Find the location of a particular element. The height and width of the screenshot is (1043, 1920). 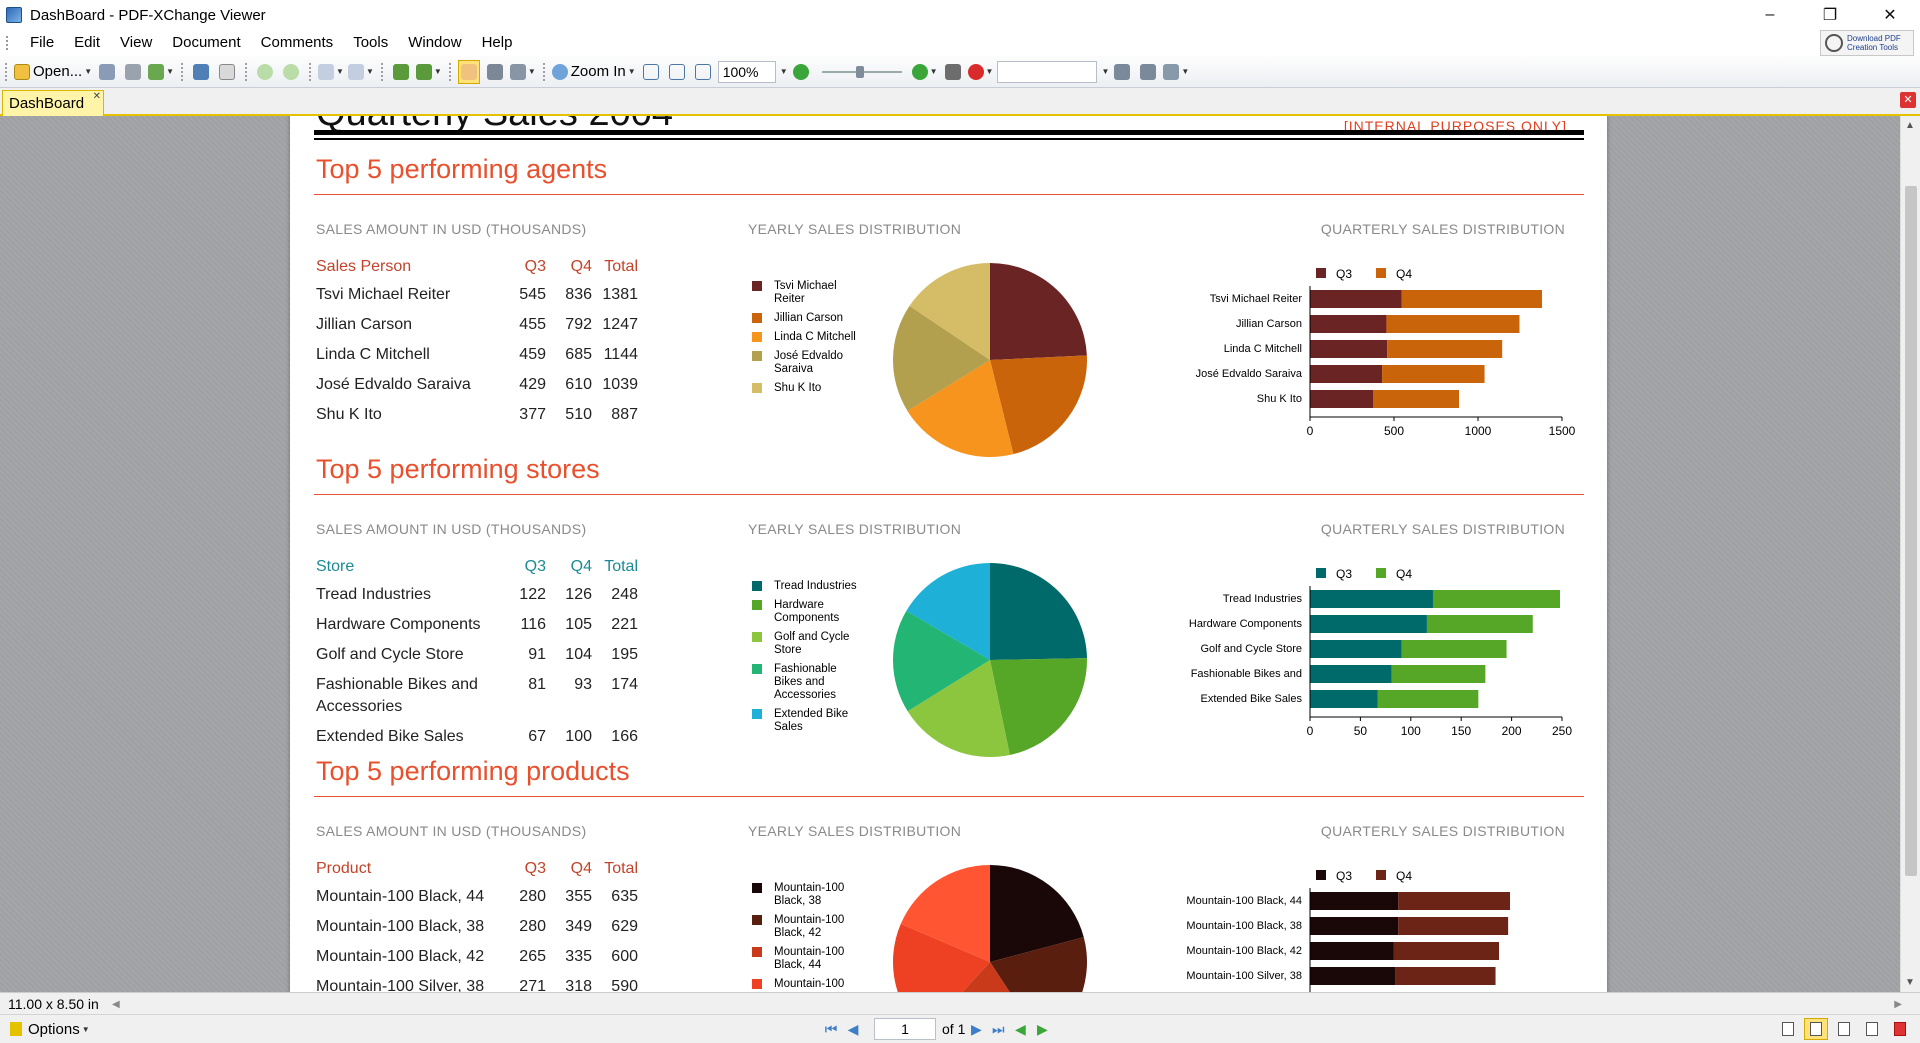

page-size-label: 11.00 x 8.50 in is located at coordinates (53, 1003).